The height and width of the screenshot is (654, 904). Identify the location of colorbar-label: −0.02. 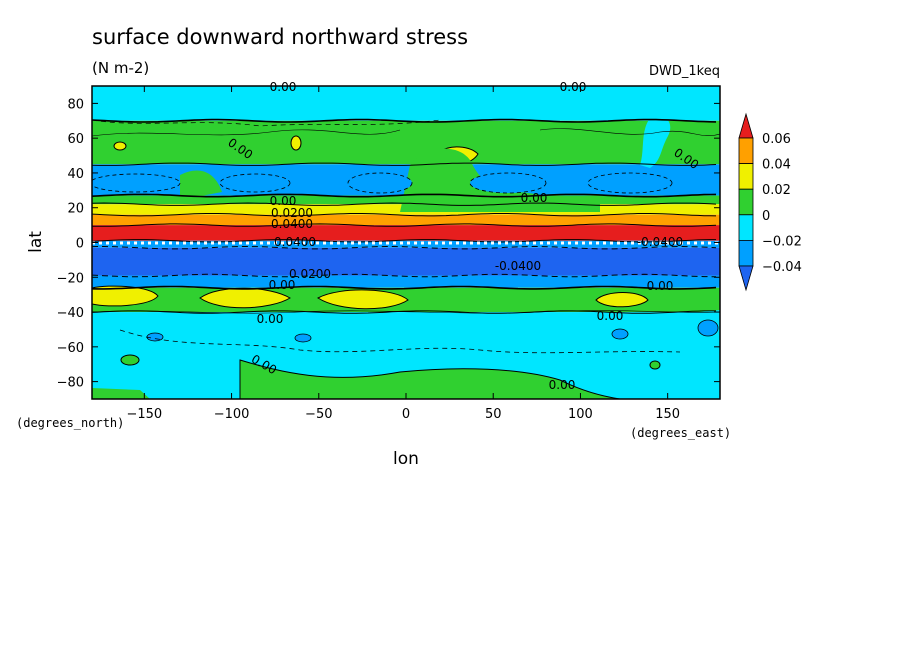
(782, 241).